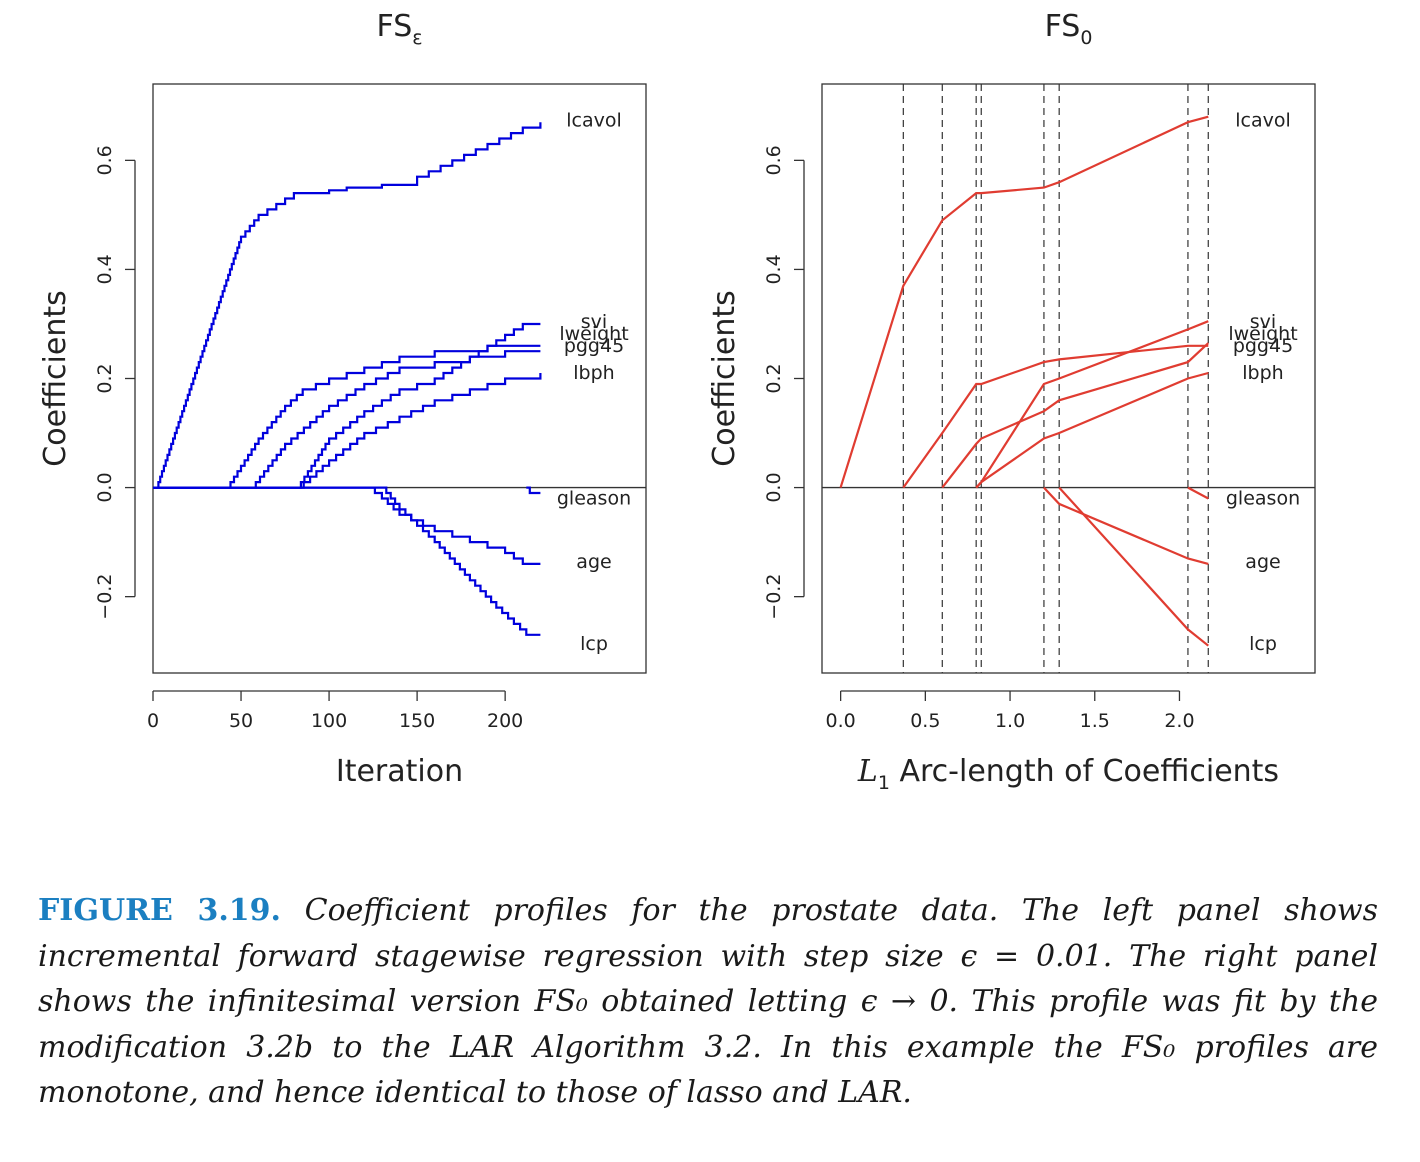  Describe the element at coordinates (505, 721) in the screenshot. I see `x-tick-label: 200` at that location.